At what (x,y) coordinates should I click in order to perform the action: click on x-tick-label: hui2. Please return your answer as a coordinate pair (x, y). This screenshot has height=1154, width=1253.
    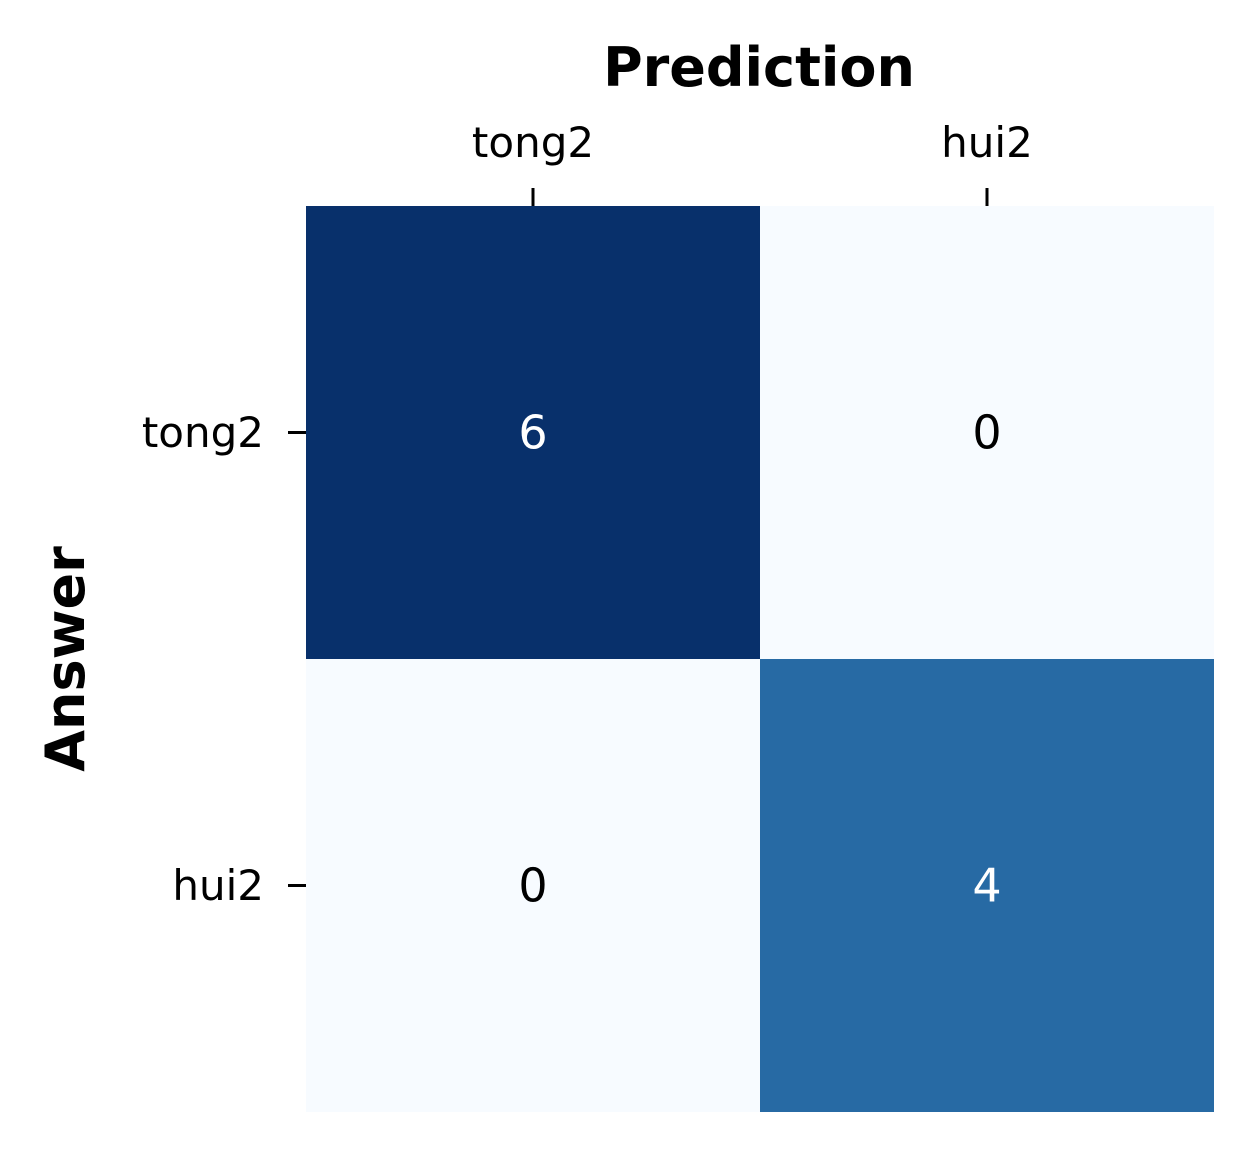
    Looking at the image, I should click on (987, 142).